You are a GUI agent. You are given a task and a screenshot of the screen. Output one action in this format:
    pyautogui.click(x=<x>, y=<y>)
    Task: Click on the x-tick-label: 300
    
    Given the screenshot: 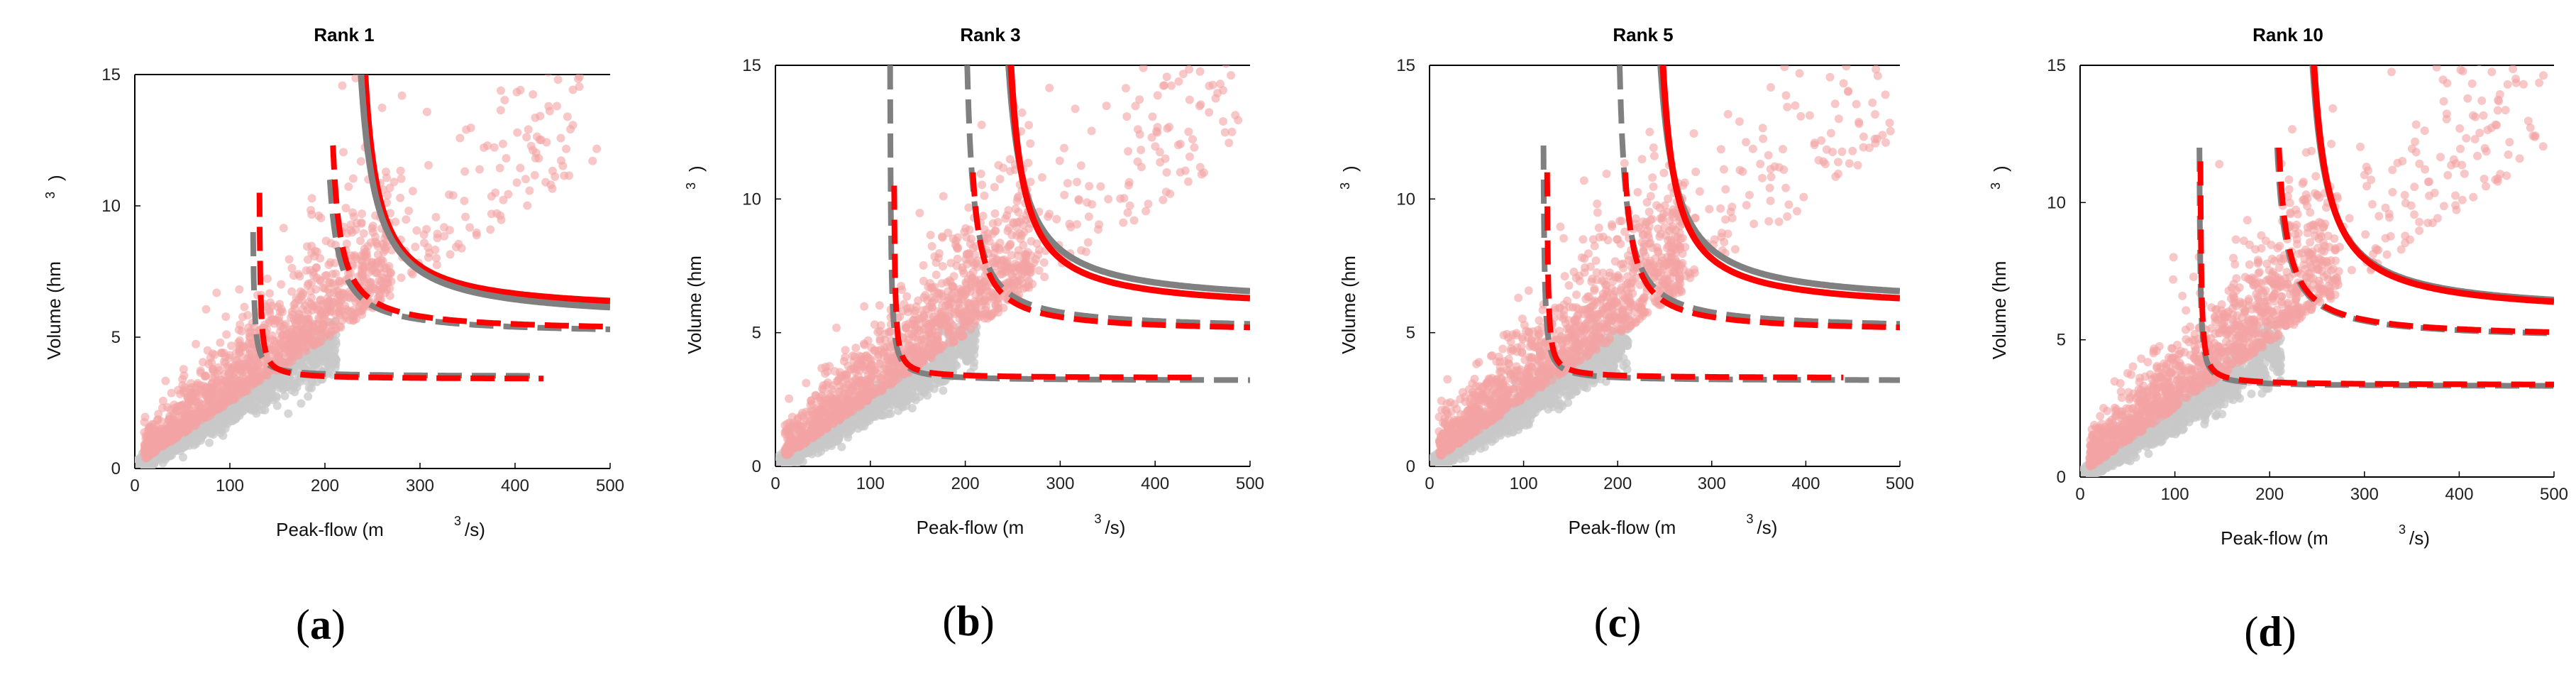 What is the action you would take?
    pyautogui.click(x=420, y=485)
    